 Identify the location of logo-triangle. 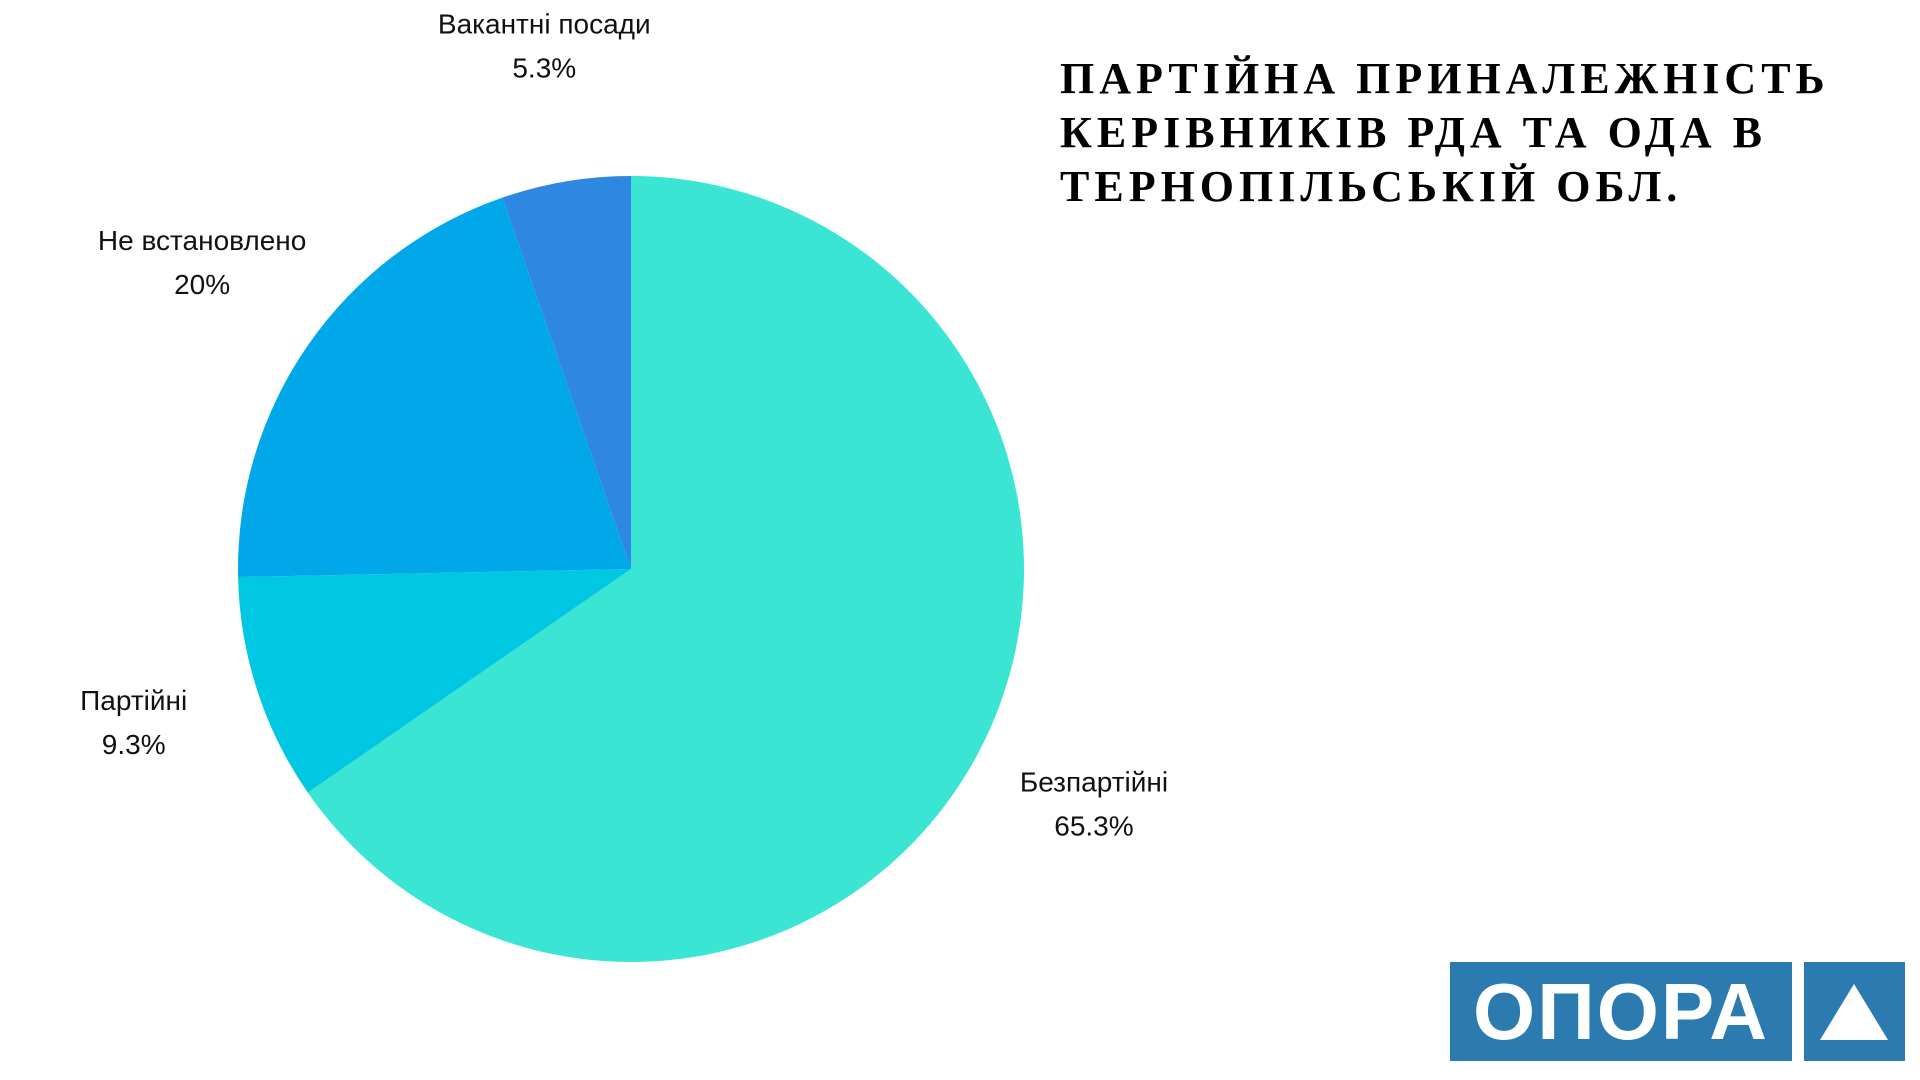
(1854, 1012).